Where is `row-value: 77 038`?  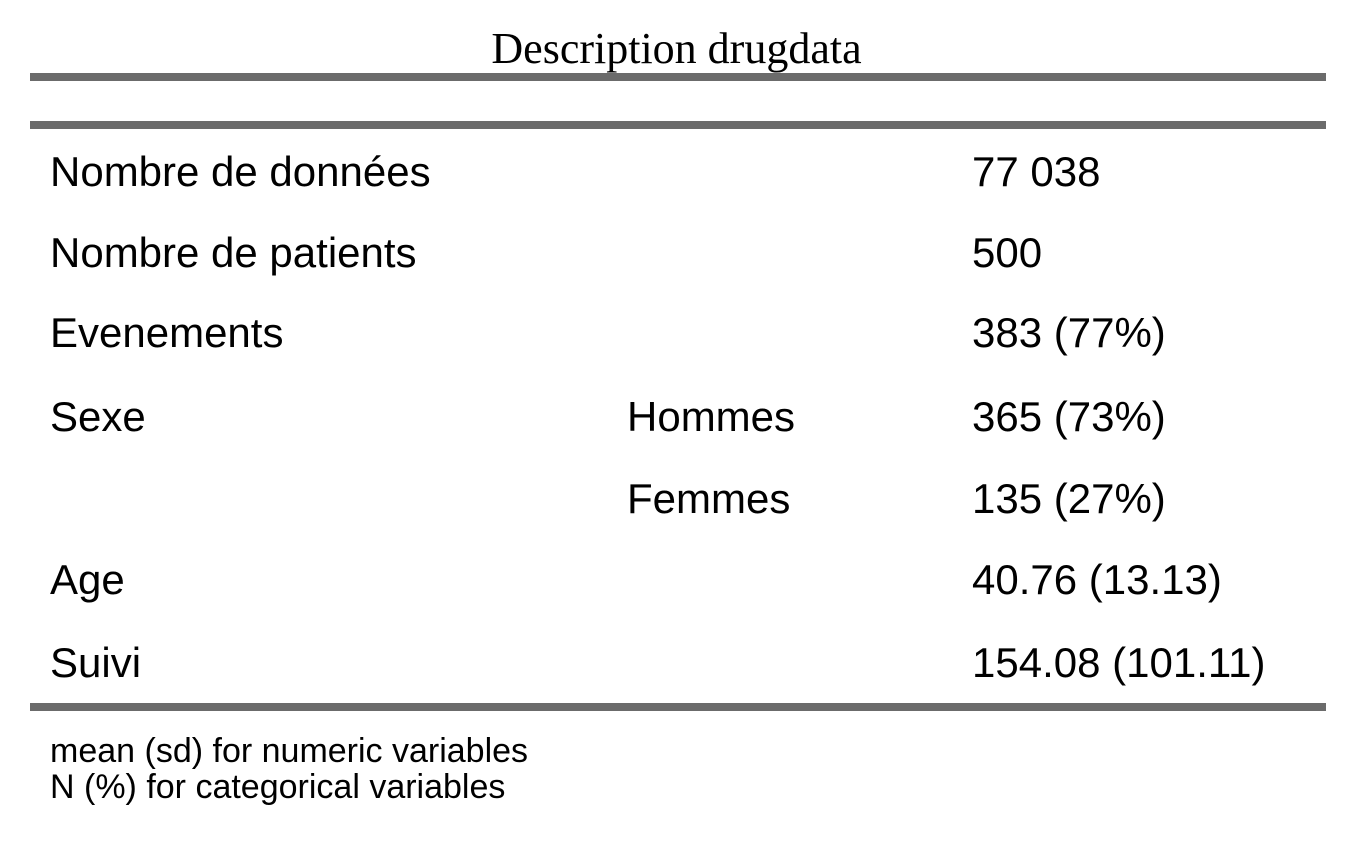 row-value: 77 038 is located at coordinates (1036, 171).